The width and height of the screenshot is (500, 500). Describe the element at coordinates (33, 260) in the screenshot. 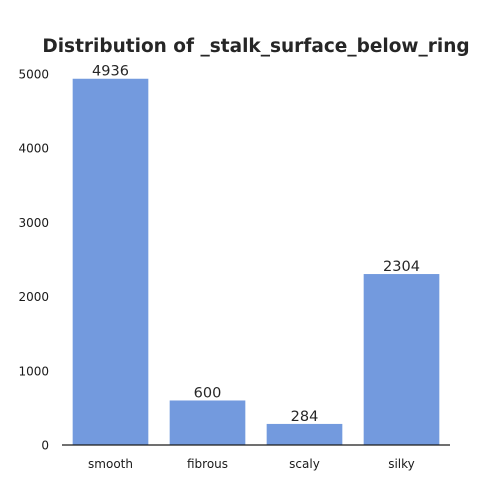

I see `y-axis: 0 1000 2000 3000 4000 5000` at that location.